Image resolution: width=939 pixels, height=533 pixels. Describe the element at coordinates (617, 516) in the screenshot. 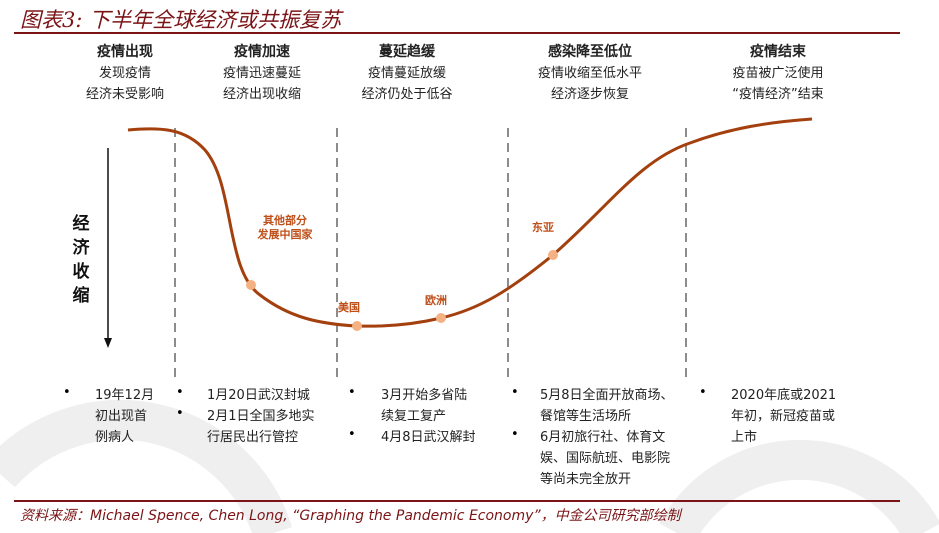

I see `source-suffix: 中金公司研究部绘制` at that location.